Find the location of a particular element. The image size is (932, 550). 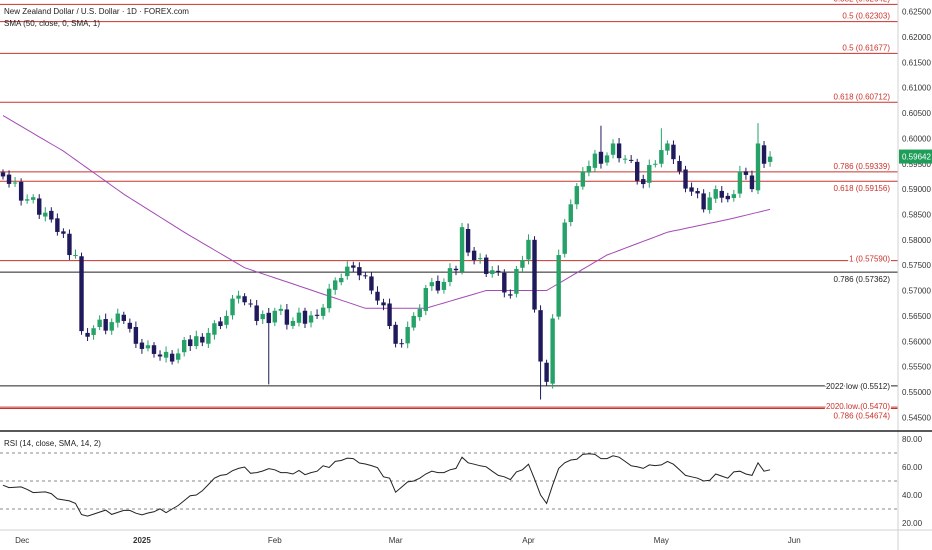

price-tick-label: 0.60500 is located at coordinates (916, 113).